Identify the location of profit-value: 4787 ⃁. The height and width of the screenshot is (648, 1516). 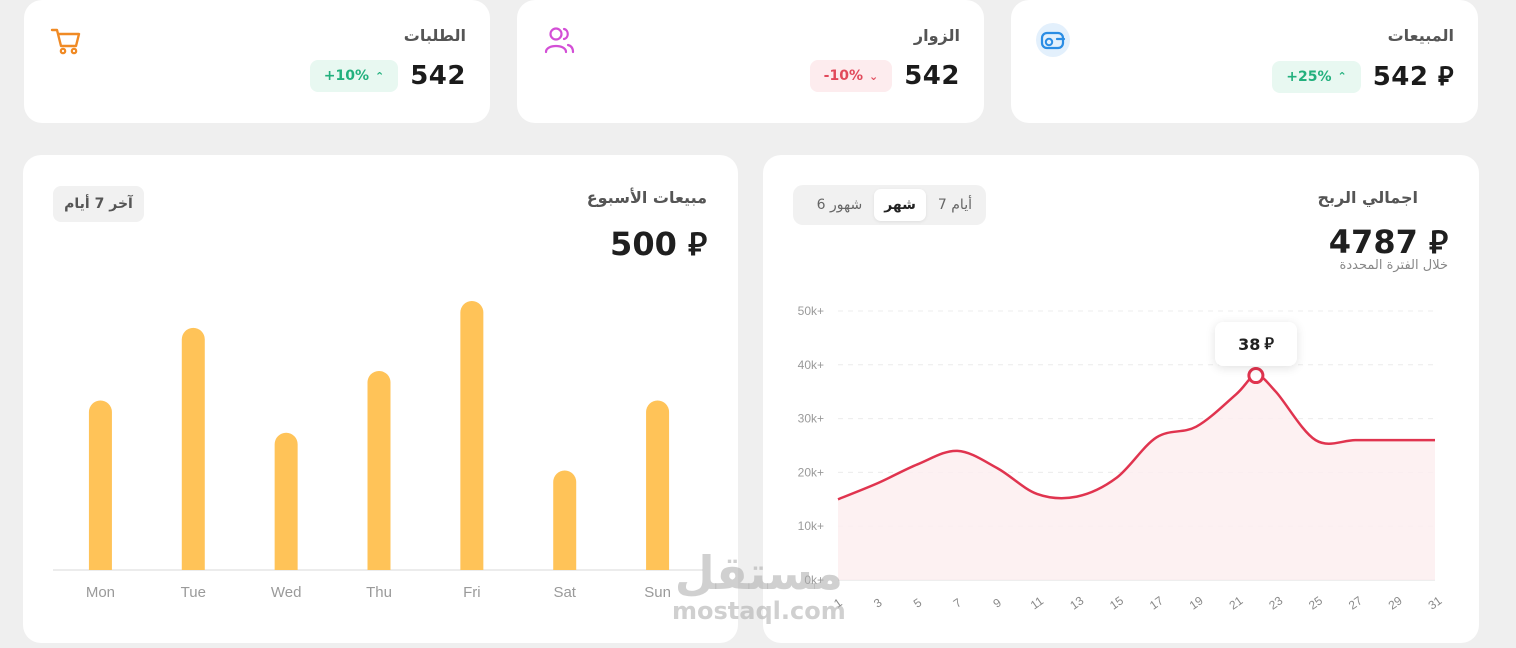
(1388, 241).